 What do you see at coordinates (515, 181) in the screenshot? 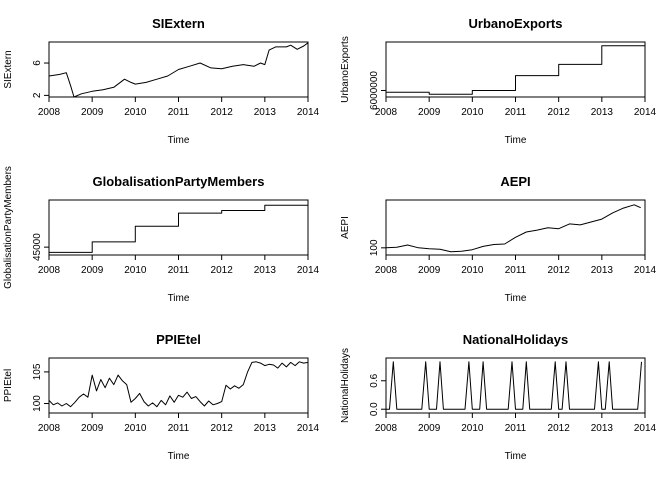
I see `panel-title: AEPI` at bounding box center [515, 181].